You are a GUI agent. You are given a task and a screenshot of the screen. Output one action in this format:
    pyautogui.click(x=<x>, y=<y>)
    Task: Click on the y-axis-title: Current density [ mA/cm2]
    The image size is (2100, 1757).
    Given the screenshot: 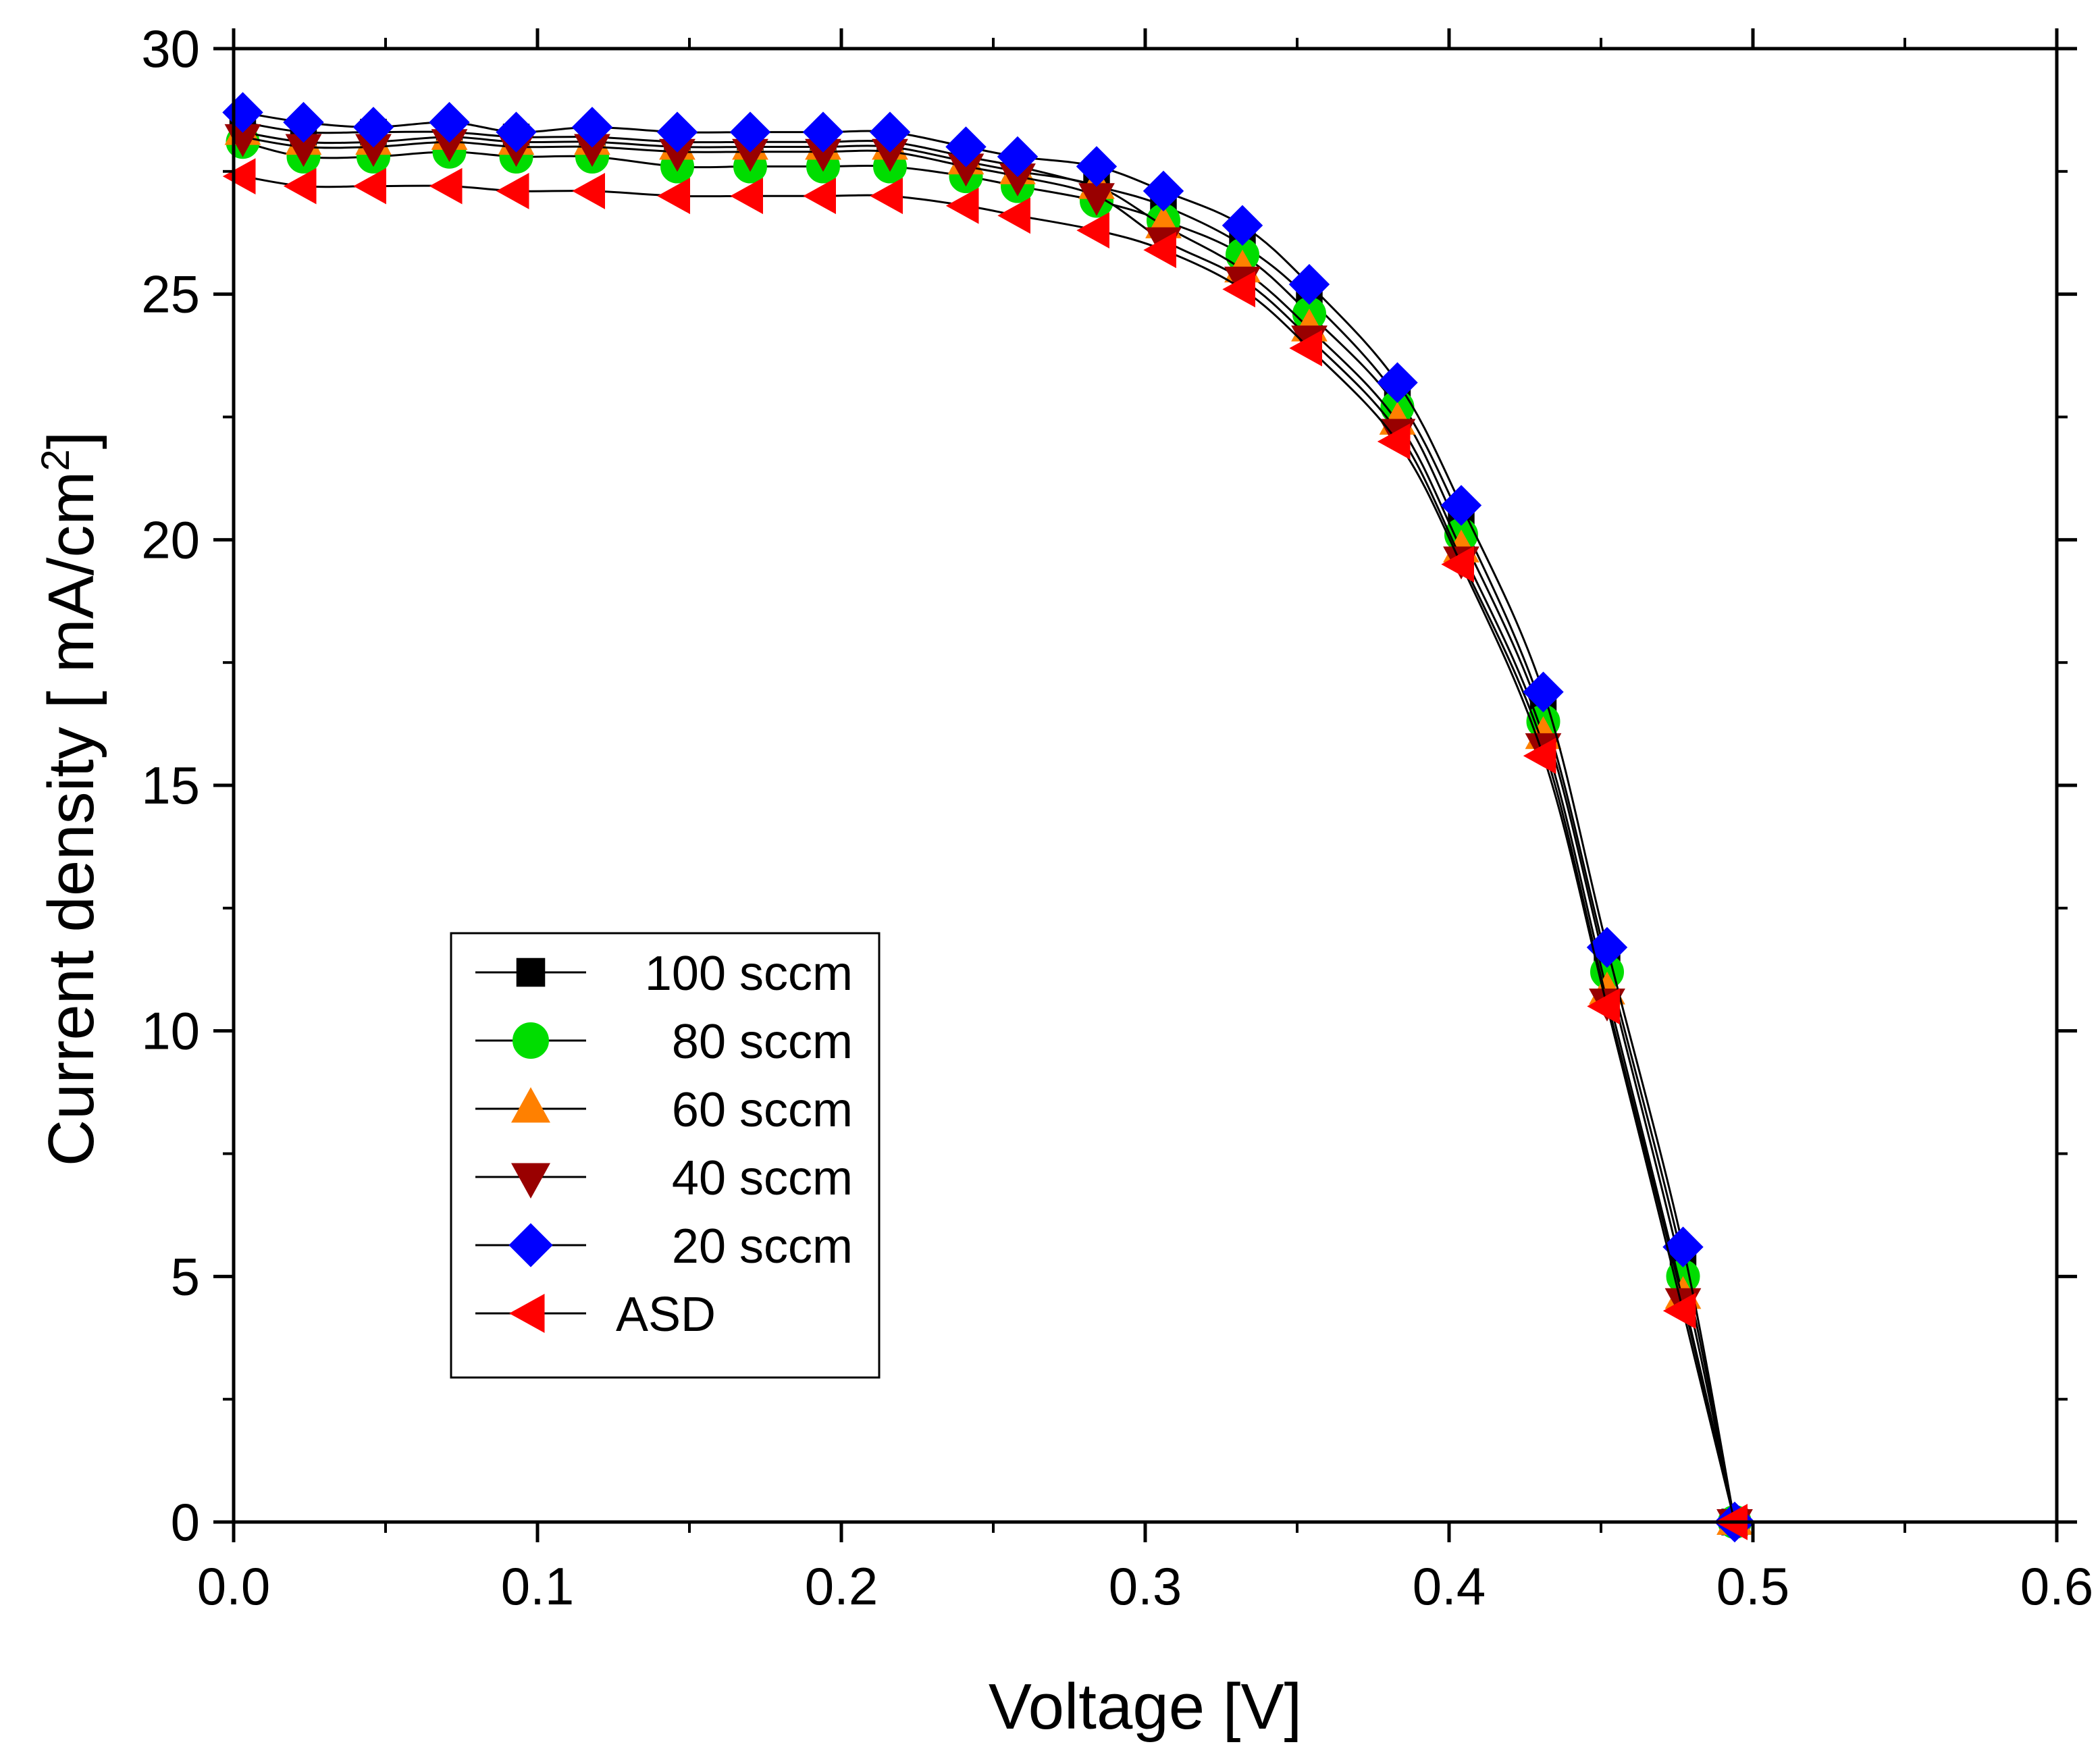 What is the action you would take?
    pyautogui.click(x=70, y=799)
    